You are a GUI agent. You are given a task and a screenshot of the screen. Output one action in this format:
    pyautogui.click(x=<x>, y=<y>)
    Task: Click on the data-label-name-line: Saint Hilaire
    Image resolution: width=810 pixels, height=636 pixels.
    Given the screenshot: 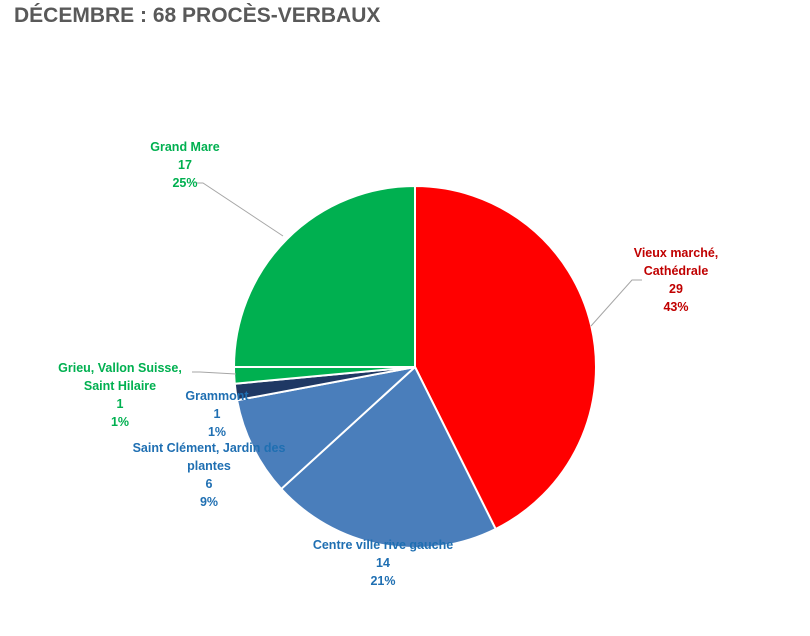 What is the action you would take?
    pyautogui.click(x=120, y=386)
    